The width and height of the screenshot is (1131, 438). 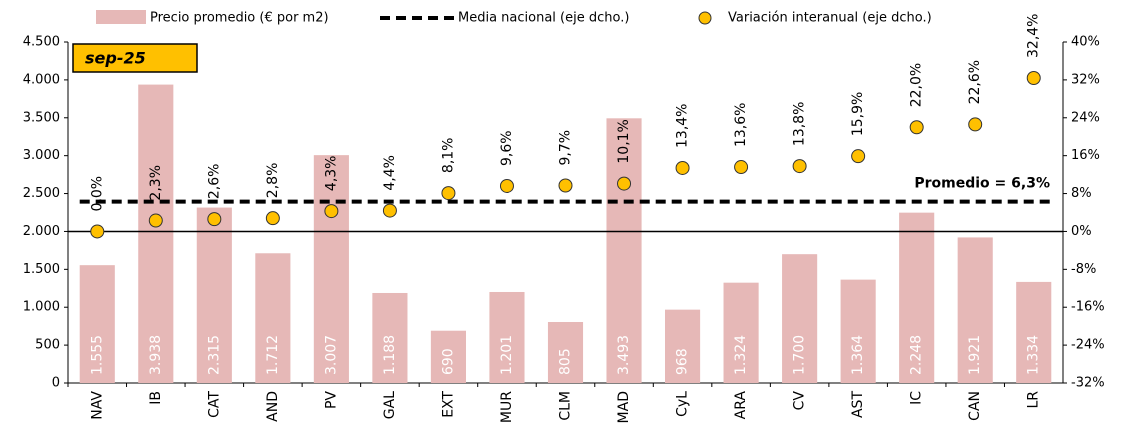 I want to click on bar-value-label: 3.007, so click(x=331, y=355).